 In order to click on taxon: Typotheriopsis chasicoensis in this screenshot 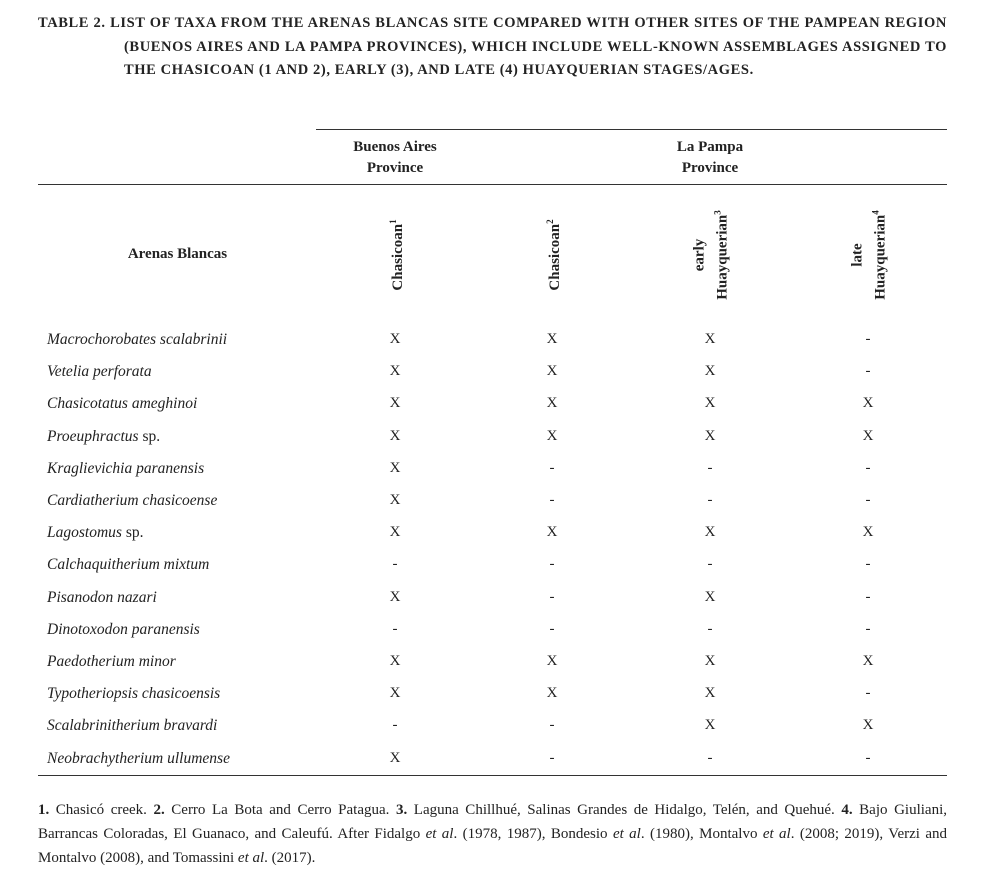, I will do `click(133, 694)`.